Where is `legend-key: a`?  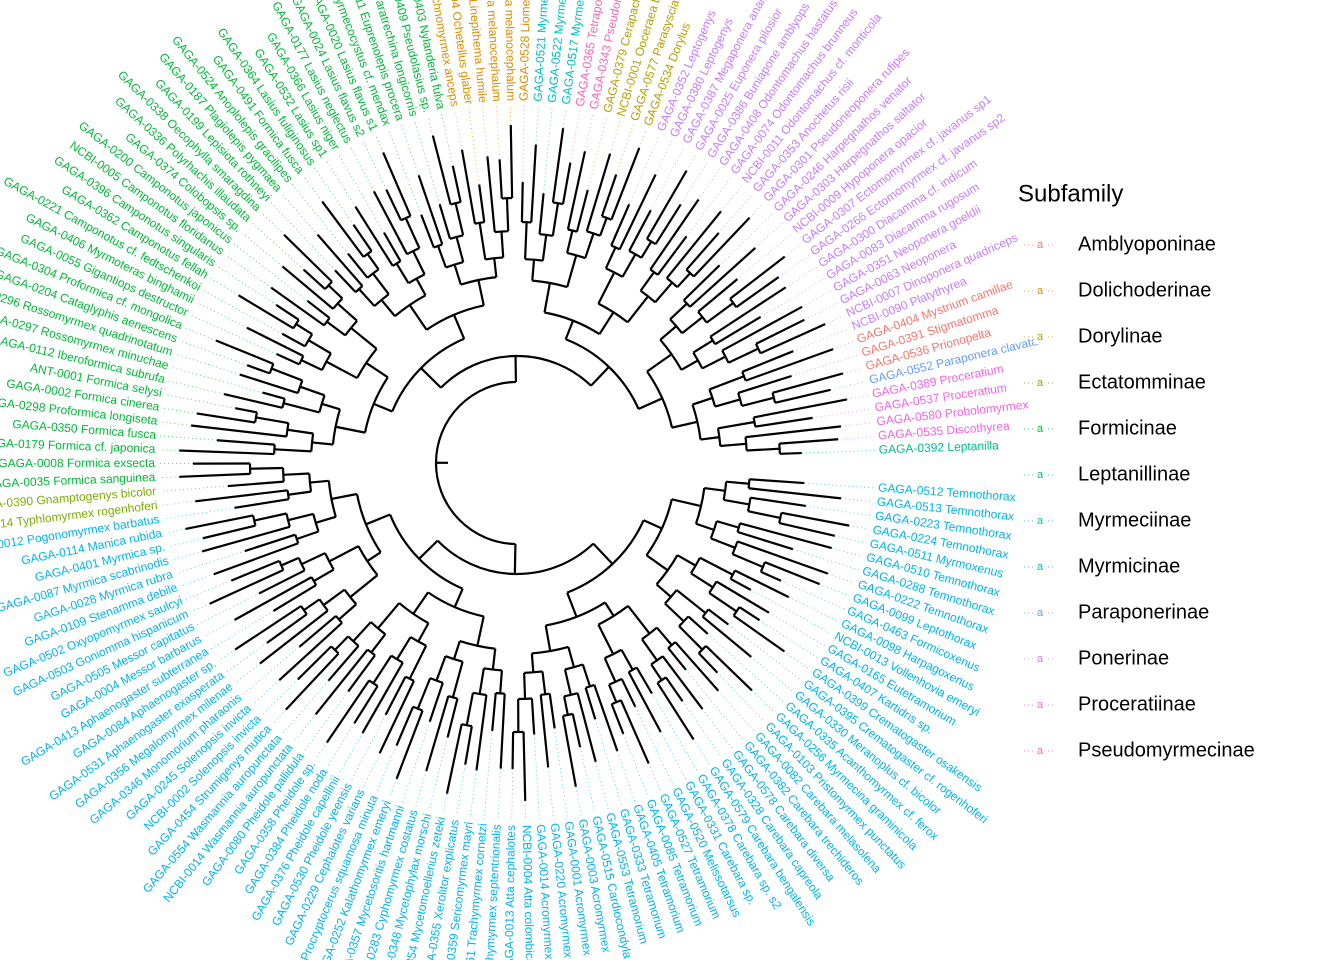
legend-key: a is located at coordinates (1040, 475).